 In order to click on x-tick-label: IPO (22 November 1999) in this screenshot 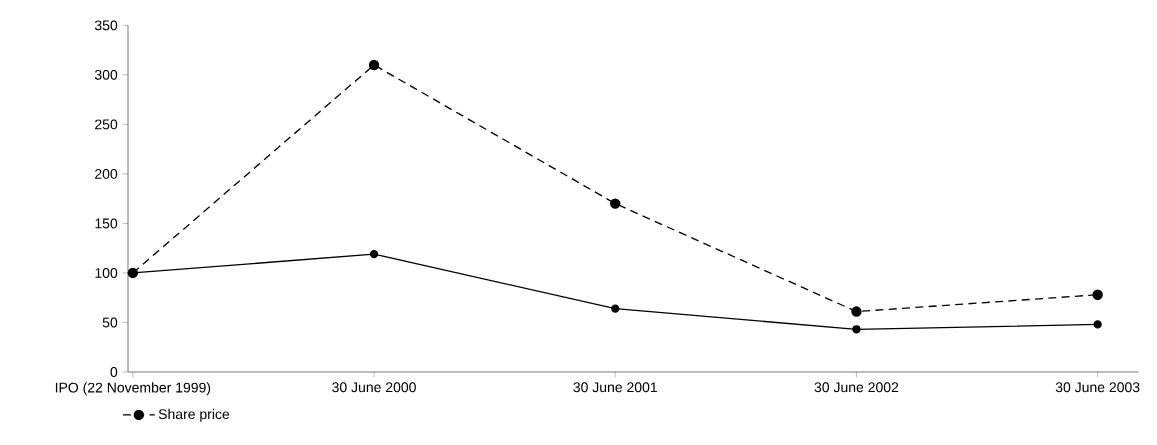, I will do `click(133, 389)`.